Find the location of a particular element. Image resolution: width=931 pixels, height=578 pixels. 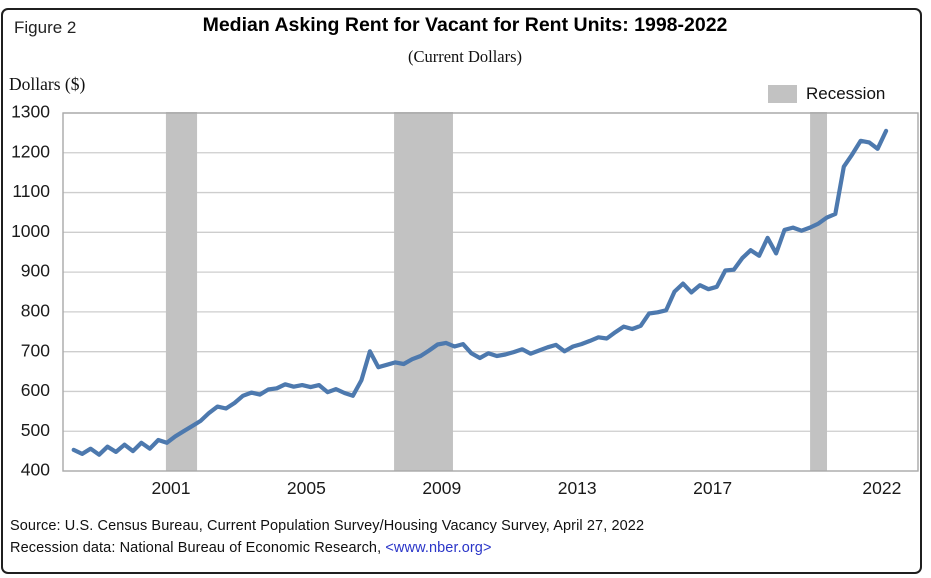

y-tick-label: 400 is located at coordinates (35, 470).